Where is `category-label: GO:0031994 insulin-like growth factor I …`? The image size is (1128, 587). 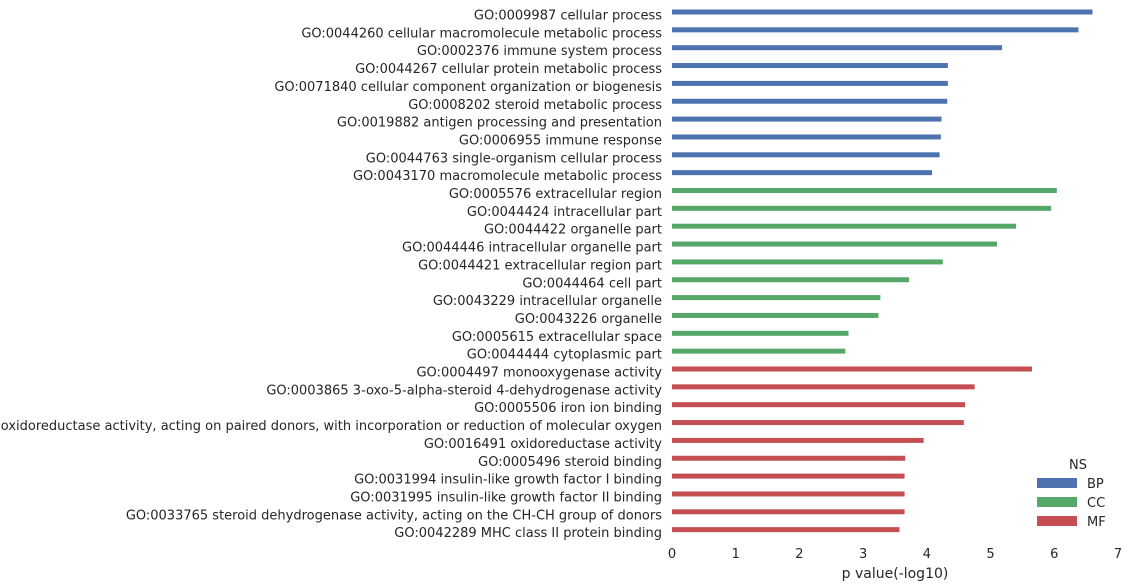
category-label: GO:0031994 insulin-like growth factor I … is located at coordinates (508, 480).